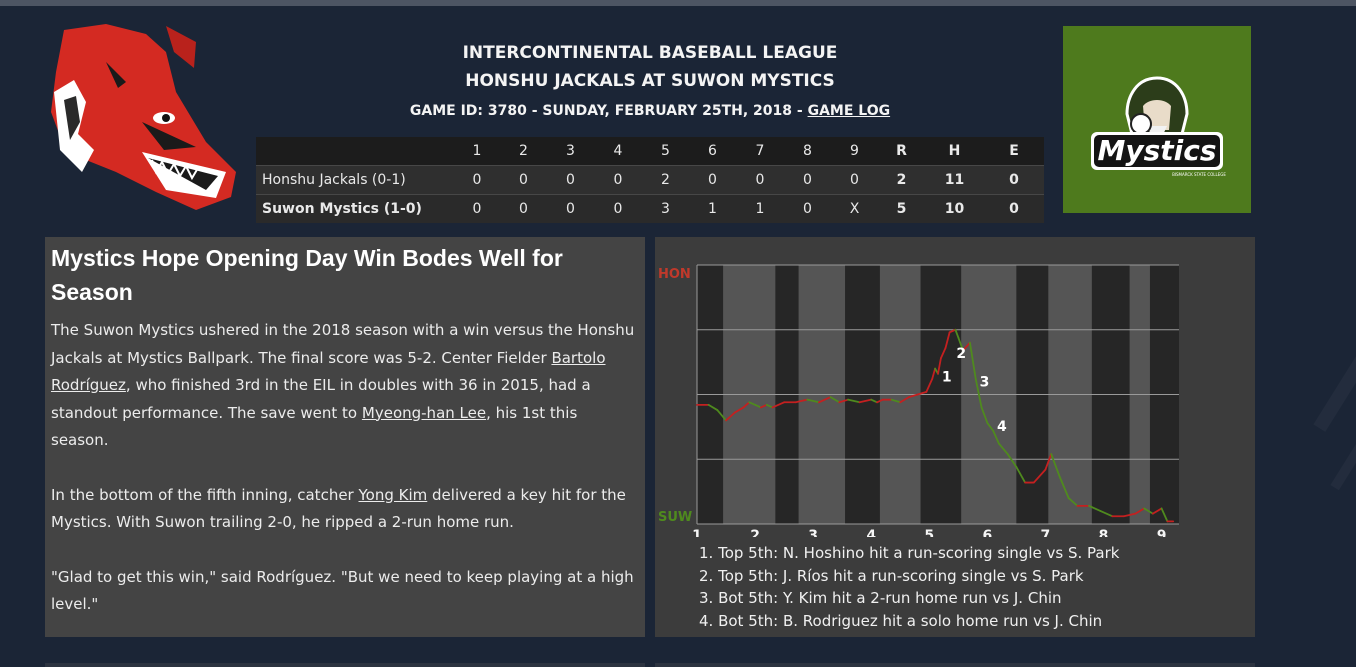 The height and width of the screenshot is (667, 1356). I want to click on x-tick-label: 6, so click(987, 532).